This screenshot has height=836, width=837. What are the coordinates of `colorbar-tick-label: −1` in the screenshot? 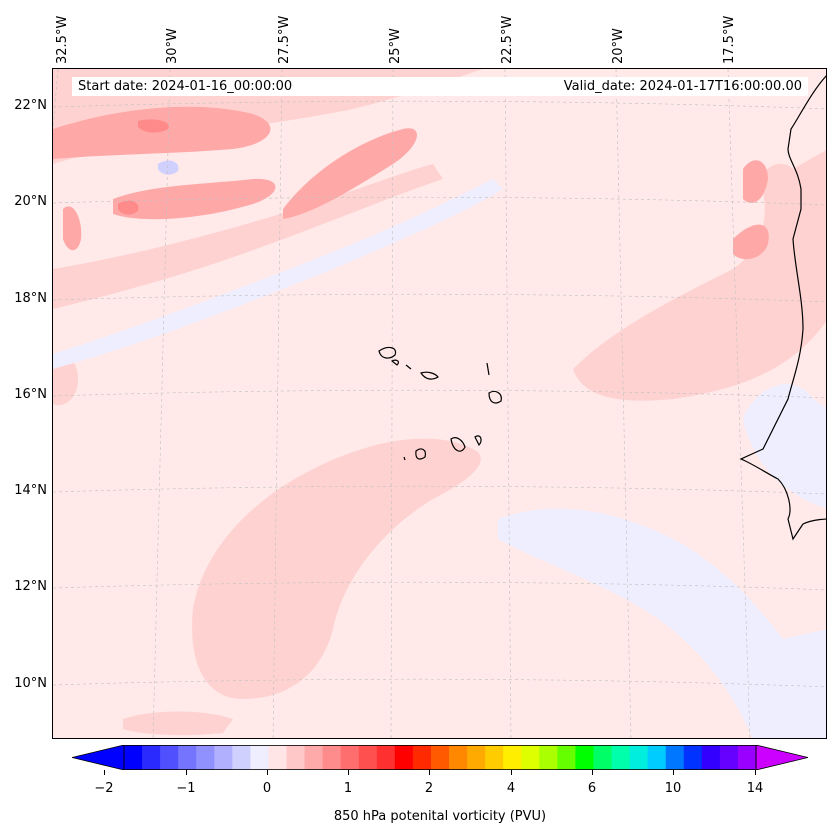 It's located at (186, 788).